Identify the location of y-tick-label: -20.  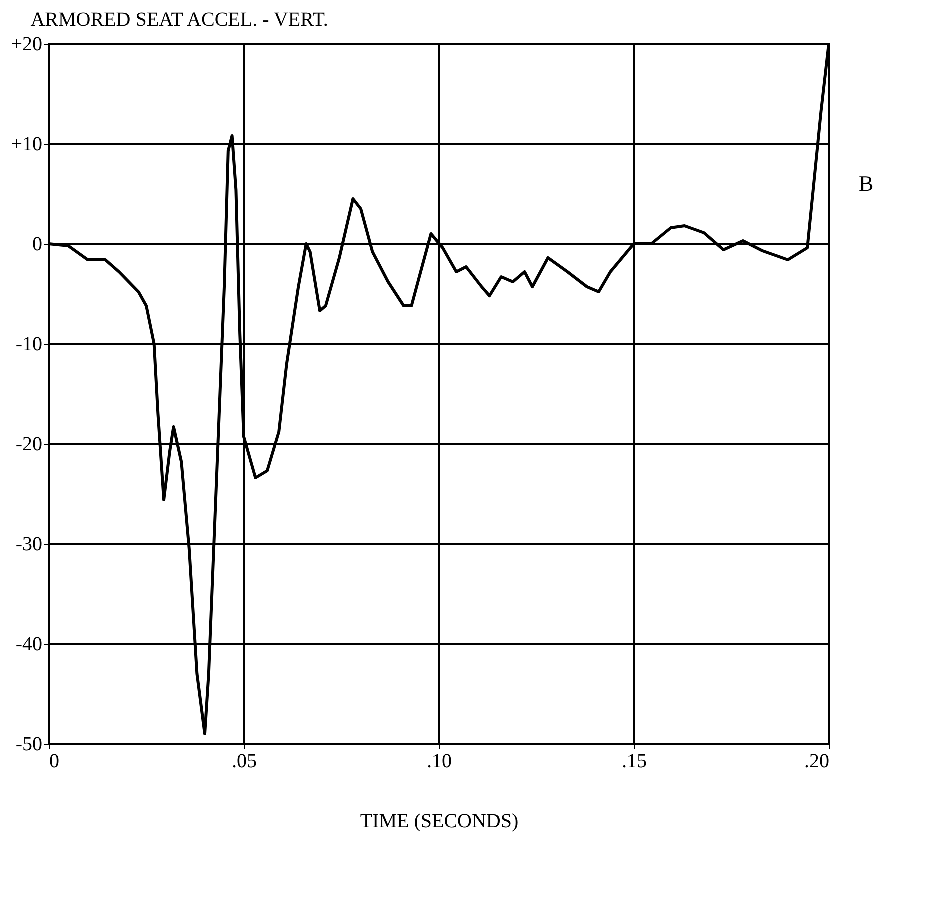
(29, 445).